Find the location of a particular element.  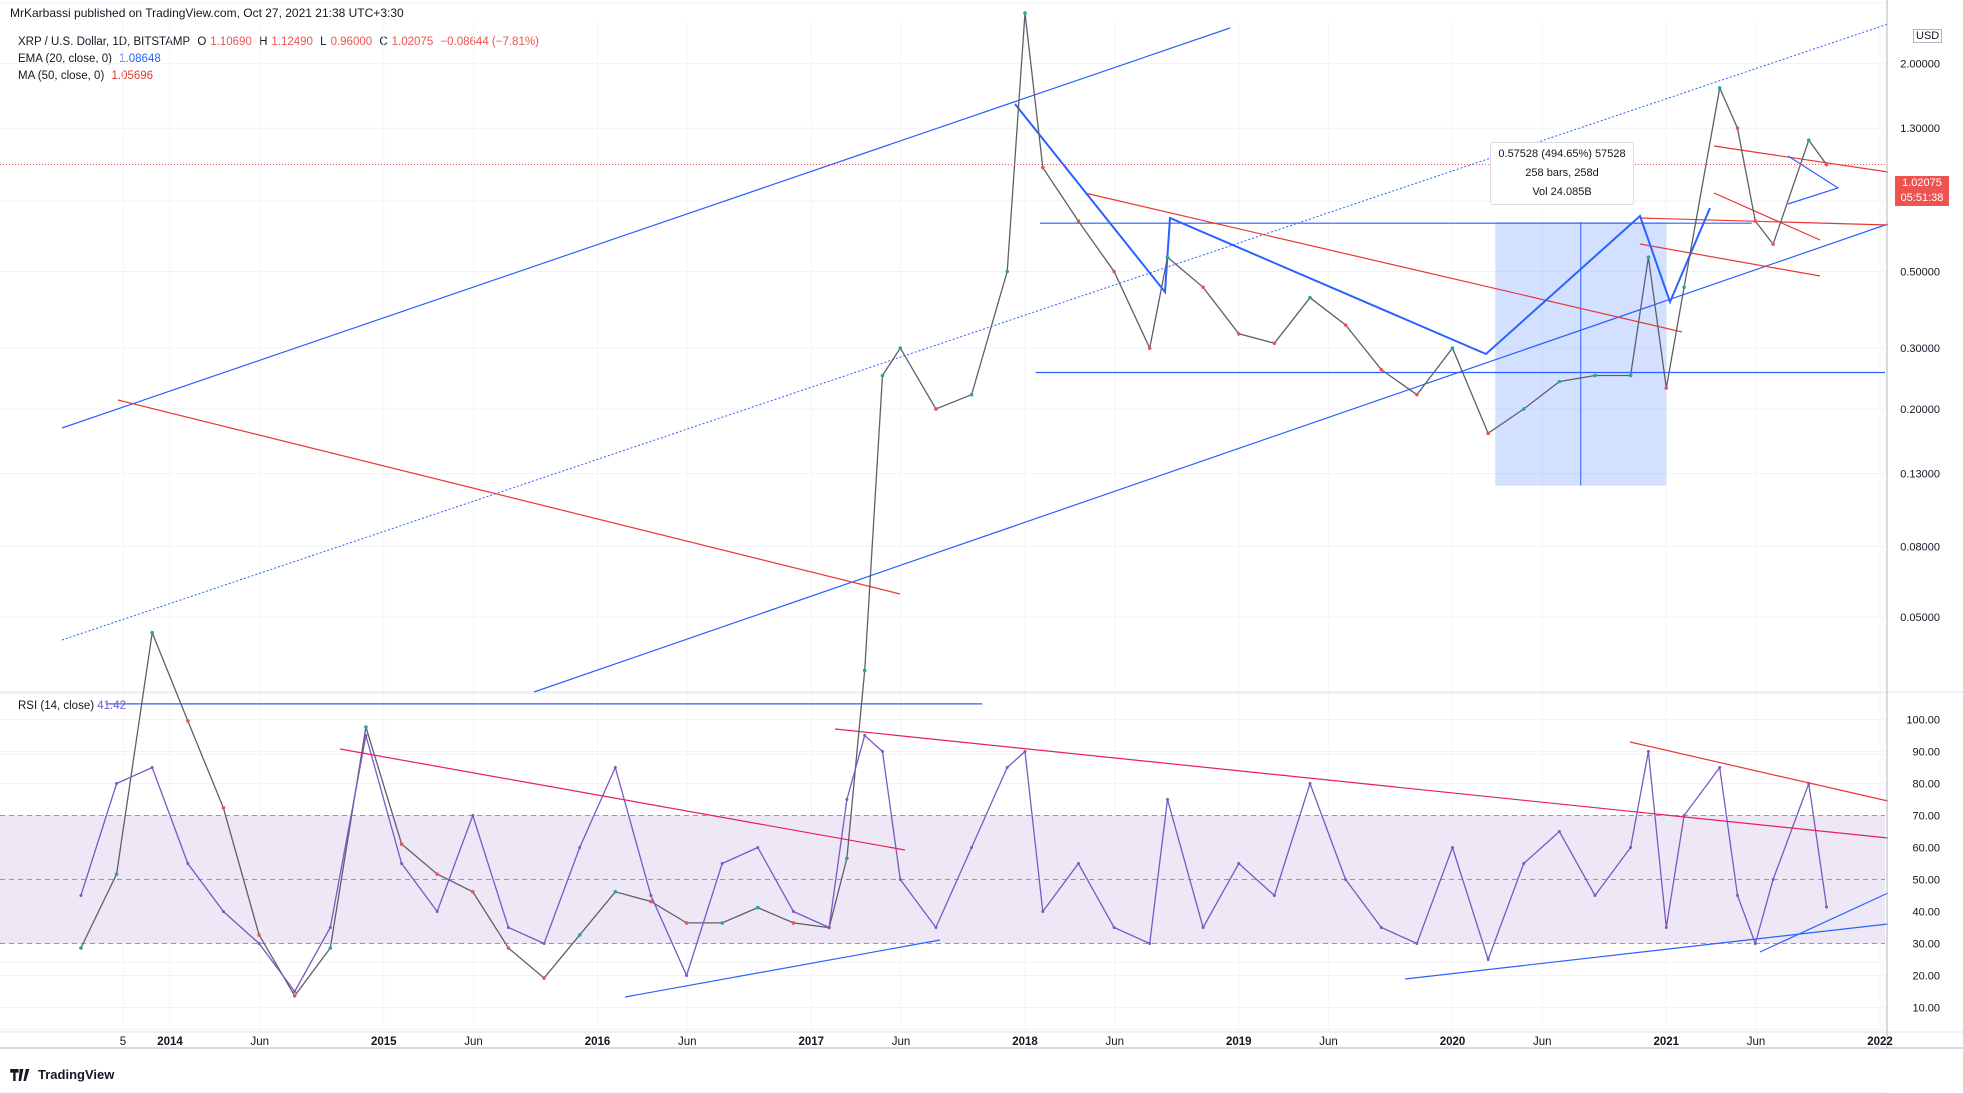

price-tick-label: 2.00000 is located at coordinates (1920, 65).